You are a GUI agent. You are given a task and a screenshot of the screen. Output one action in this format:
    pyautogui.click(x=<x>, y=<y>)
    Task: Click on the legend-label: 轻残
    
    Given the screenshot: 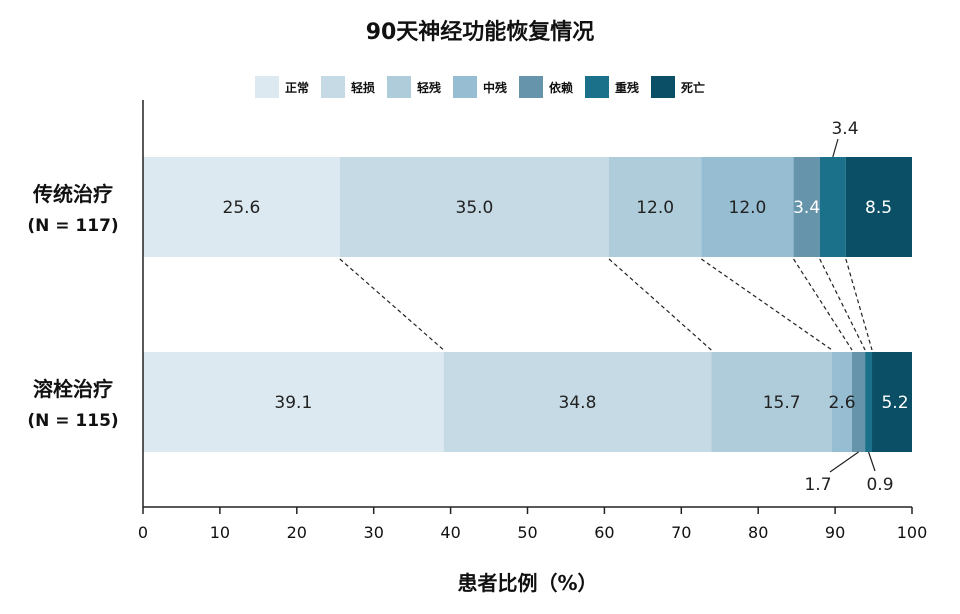 What is the action you would take?
    pyautogui.click(x=428, y=87)
    